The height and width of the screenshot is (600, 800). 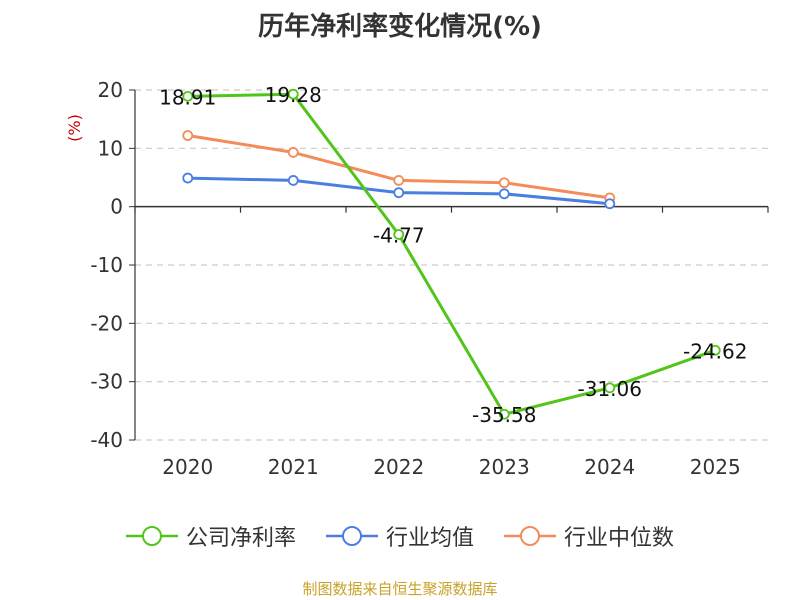 I want to click on legend-item: 行业中位数, so click(x=589, y=536).